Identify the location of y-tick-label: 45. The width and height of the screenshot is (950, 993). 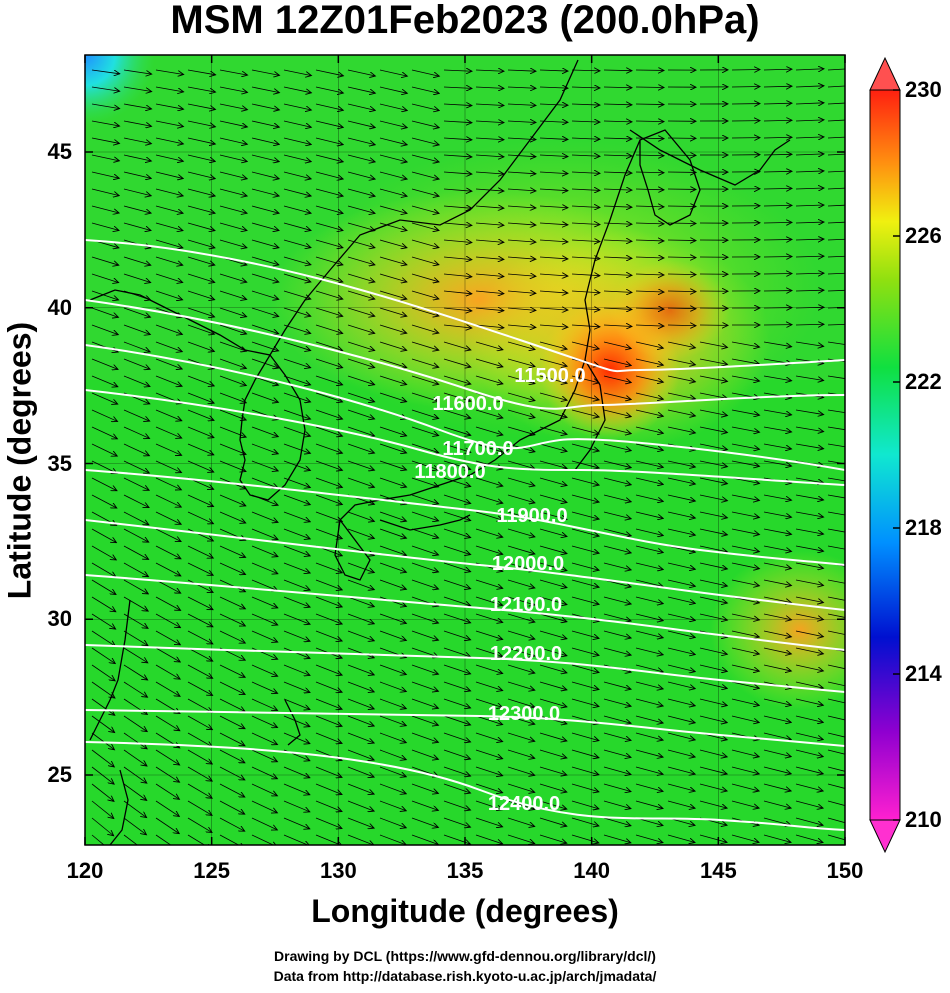
(59, 151).